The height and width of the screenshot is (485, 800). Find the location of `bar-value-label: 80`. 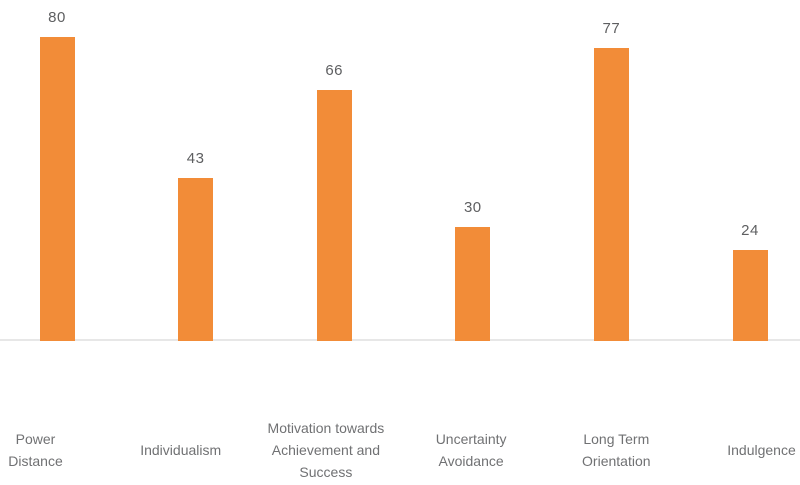

bar-value-label: 80 is located at coordinates (57, 17).